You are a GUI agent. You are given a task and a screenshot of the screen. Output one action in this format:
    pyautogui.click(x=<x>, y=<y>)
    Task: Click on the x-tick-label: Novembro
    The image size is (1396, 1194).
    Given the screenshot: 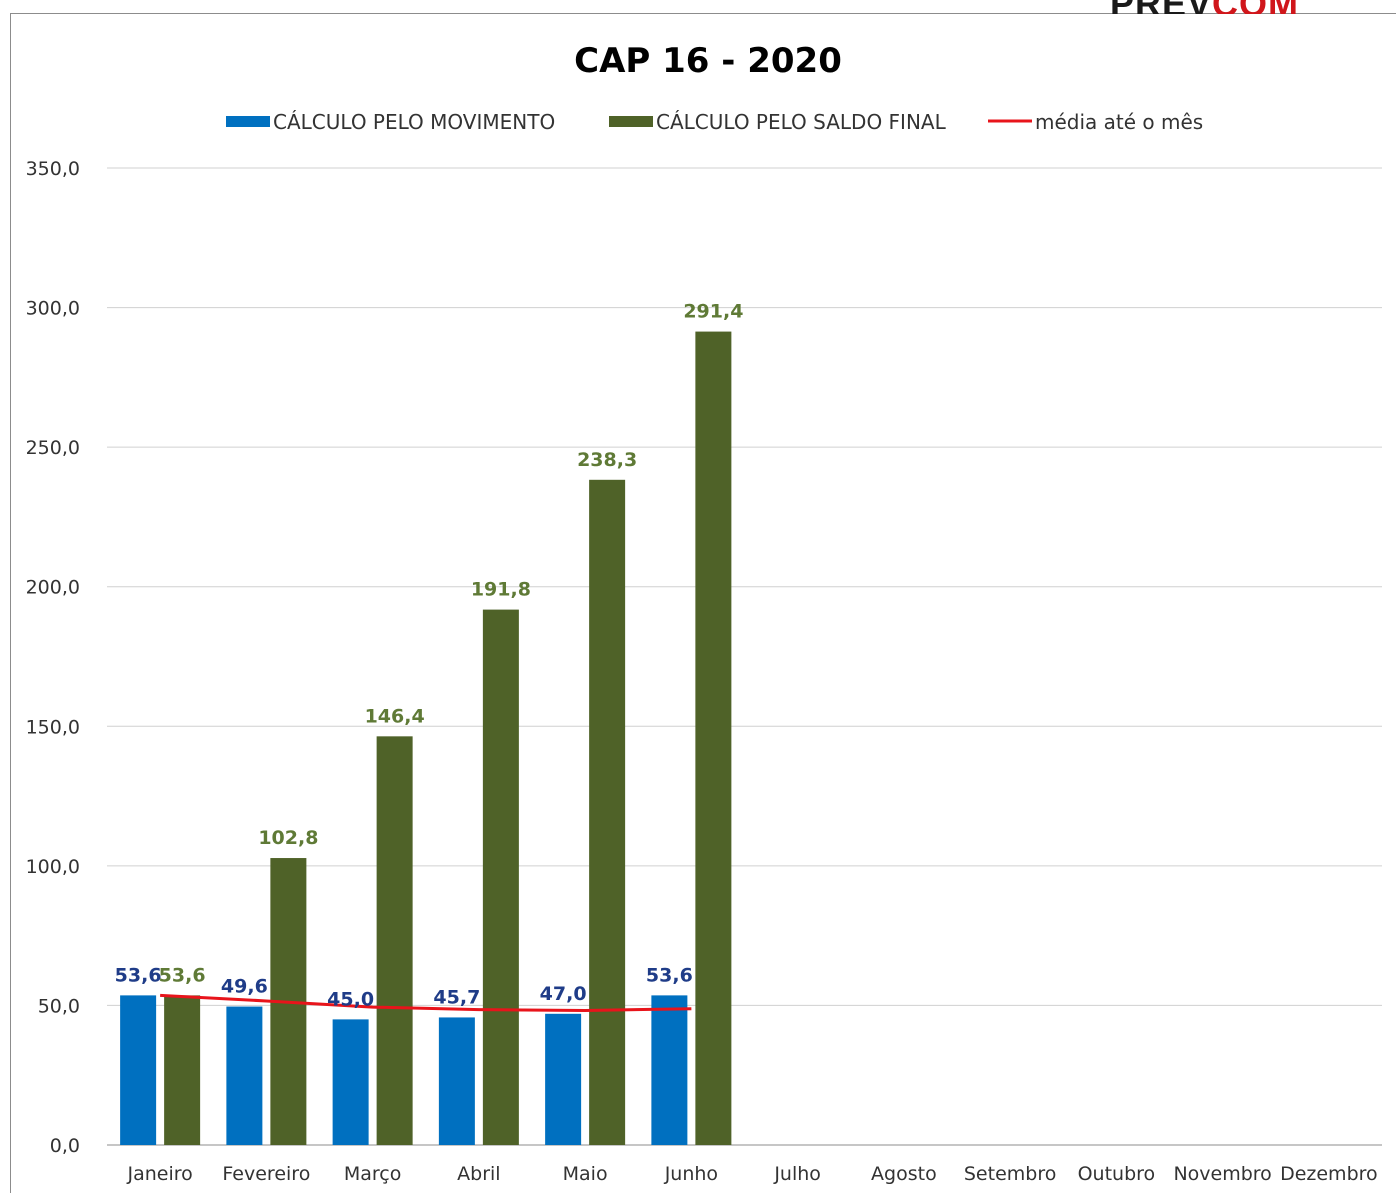 What is the action you would take?
    pyautogui.click(x=1222, y=1174)
    